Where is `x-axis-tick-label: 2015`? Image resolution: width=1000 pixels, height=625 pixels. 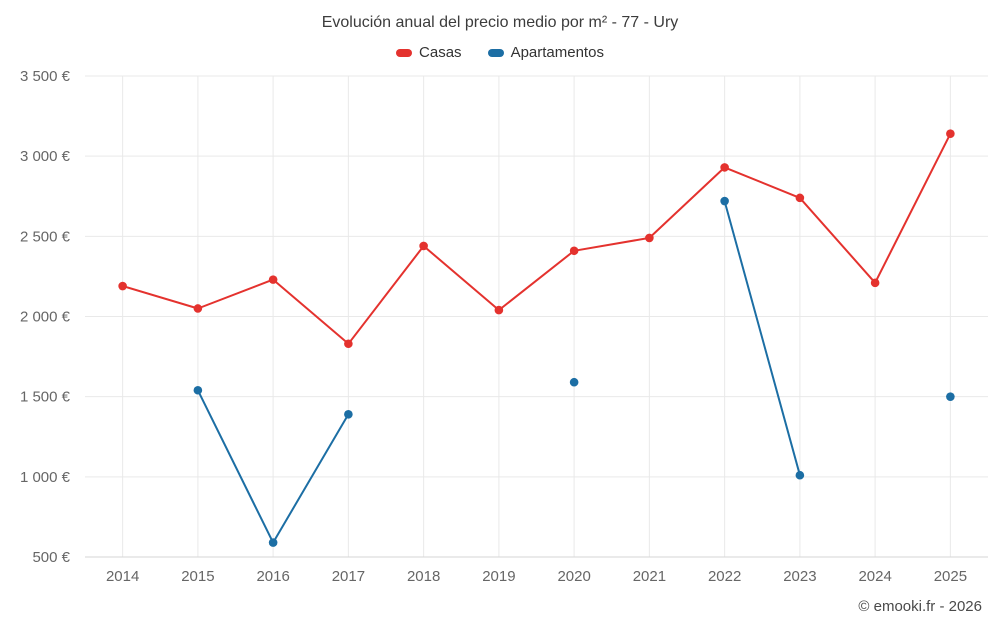
x-axis-tick-label: 2015 is located at coordinates (197, 576).